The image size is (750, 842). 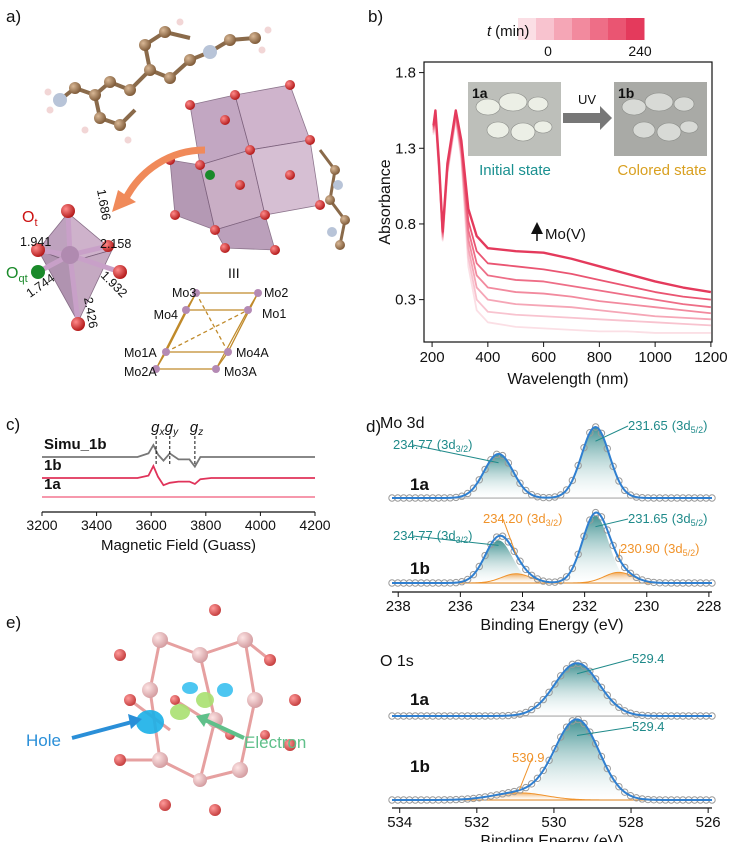 What do you see at coordinates (43, 740) in the screenshot?
I see `hole-label: Hole` at bounding box center [43, 740].